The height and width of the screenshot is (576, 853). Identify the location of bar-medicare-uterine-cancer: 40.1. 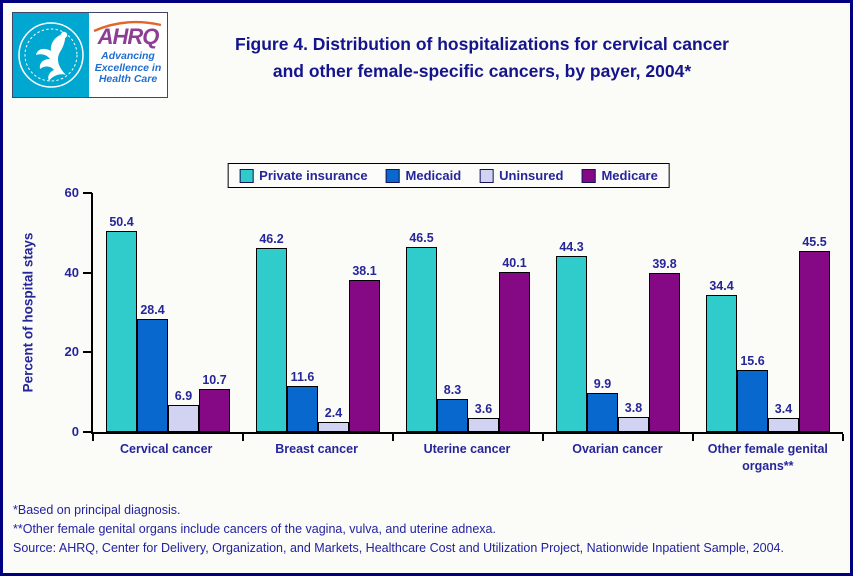
(514, 344).